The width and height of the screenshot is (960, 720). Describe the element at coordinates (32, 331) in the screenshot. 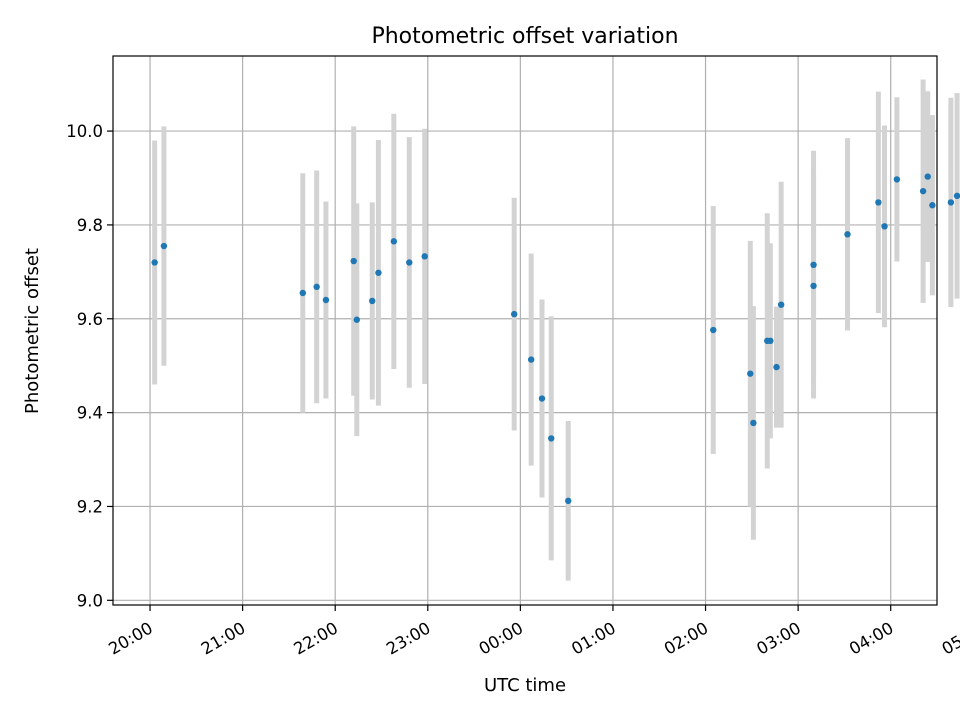

I see `y-axis-label: Photometric offset` at that location.